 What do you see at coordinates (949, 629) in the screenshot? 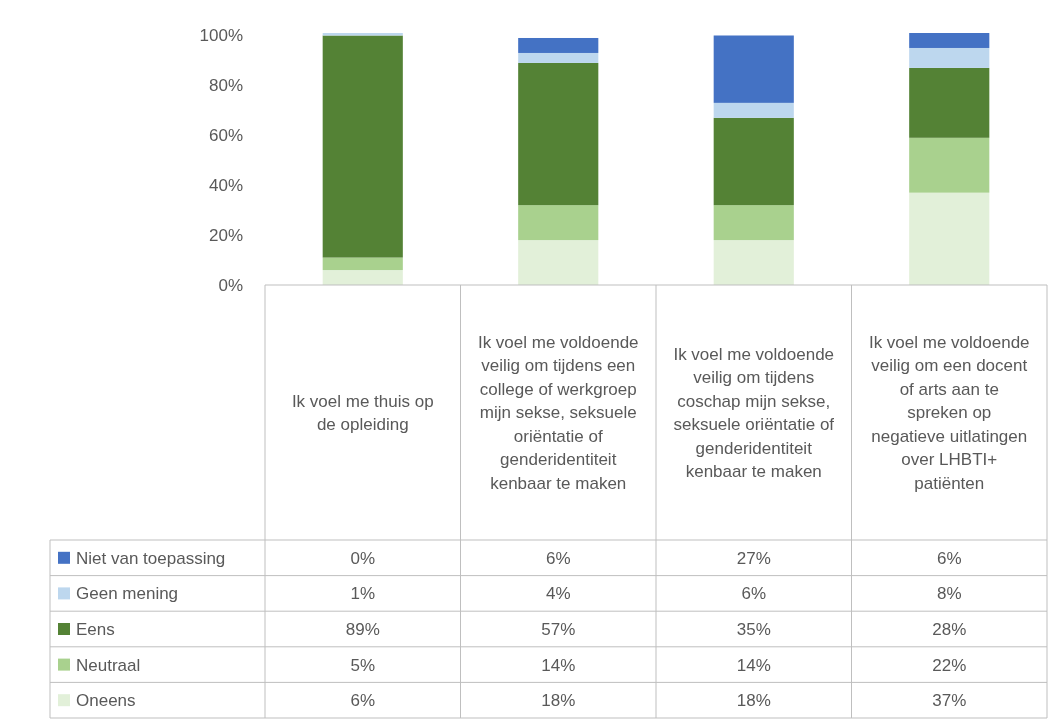
I see `data-label: 28%` at bounding box center [949, 629].